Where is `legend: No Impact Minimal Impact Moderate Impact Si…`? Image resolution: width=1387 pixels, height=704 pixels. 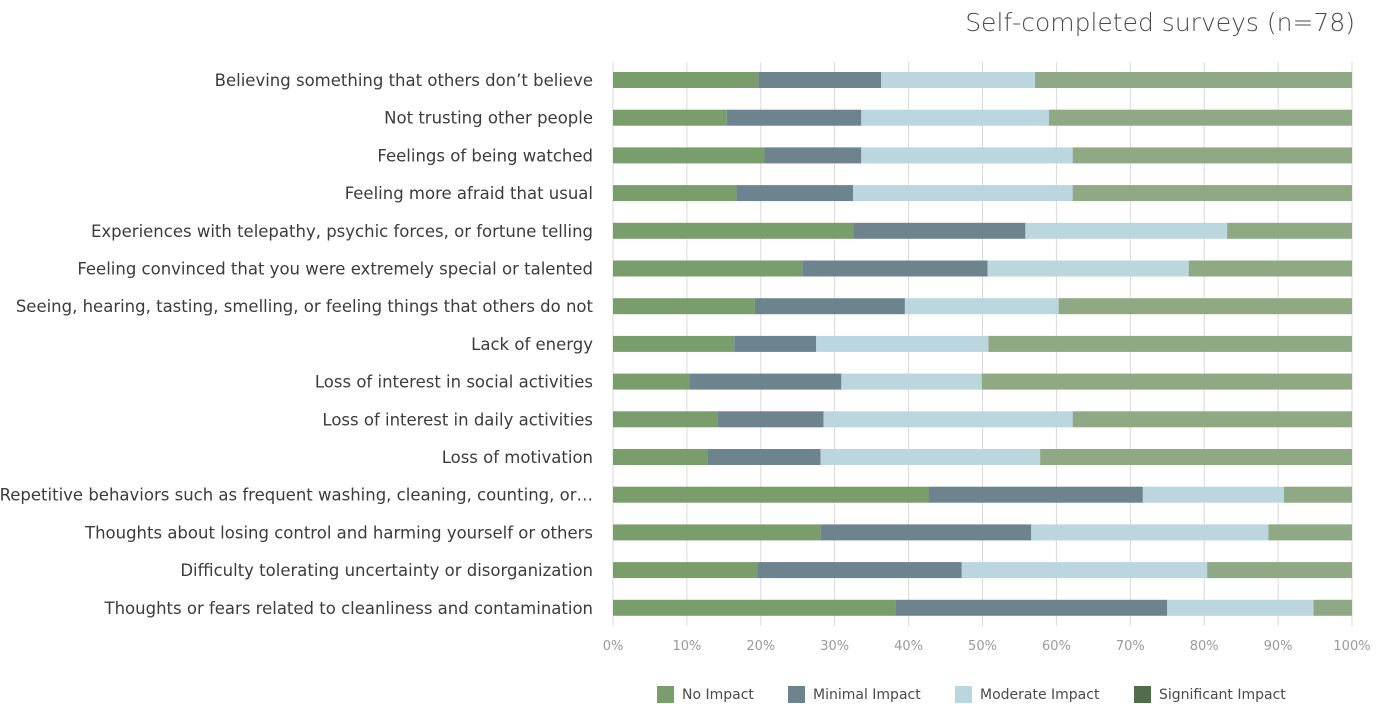
legend: No Impact Minimal Impact Moderate Impact Si… is located at coordinates (971, 694).